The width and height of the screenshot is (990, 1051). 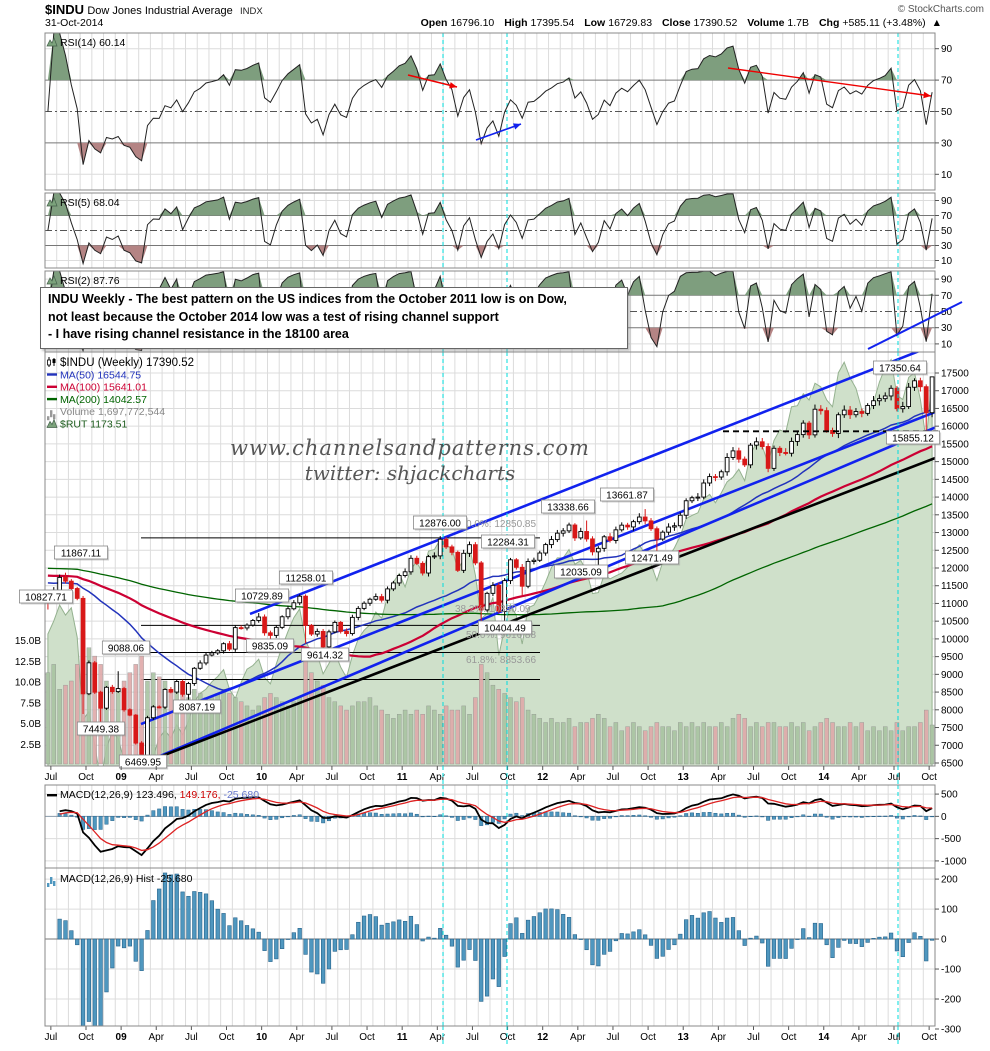 What do you see at coordinates (955, 480) in the screenshot?
I see `svg-text: 14500` at bounding box center [955, 480].